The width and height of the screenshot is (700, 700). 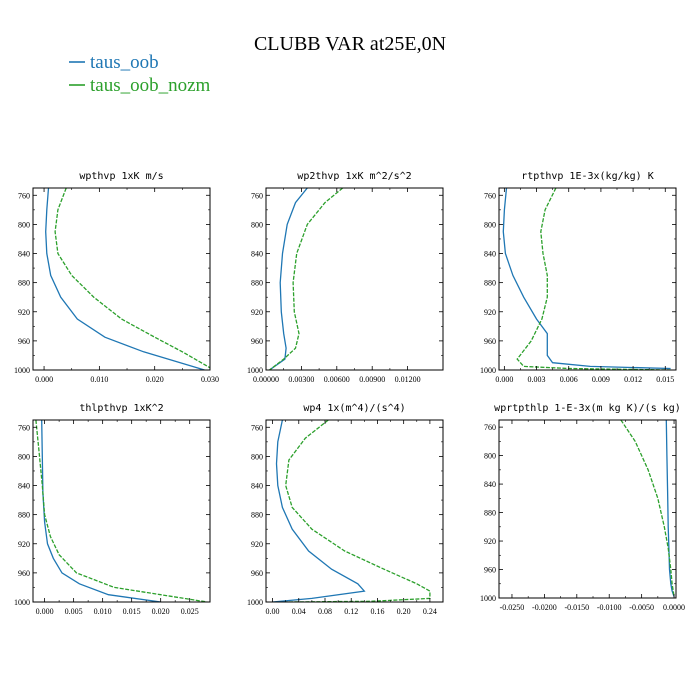 I want to click on panel-title: rtpthvp 1E-3x(kg/kg) K, so click(x=587, y=176).